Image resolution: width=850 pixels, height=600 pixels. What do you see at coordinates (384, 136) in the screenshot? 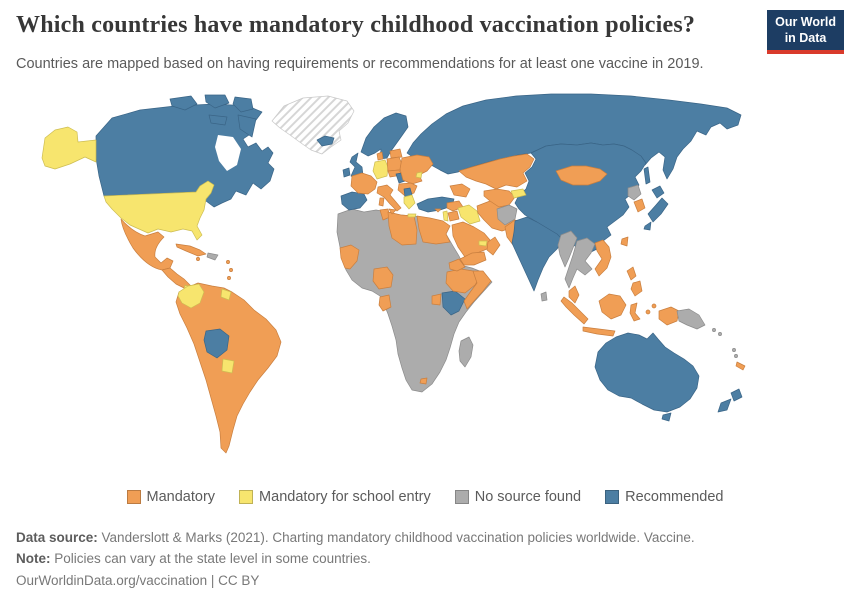
I see `region-nordic-countries` at bounding box center [384, 136].